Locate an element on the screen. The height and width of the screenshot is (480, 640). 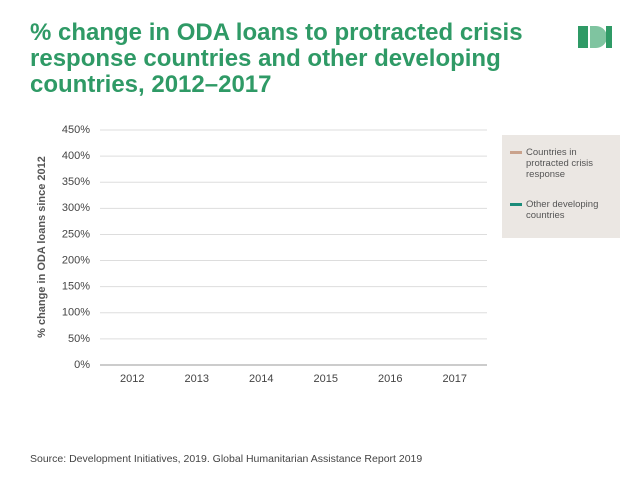
y-tick-label: 100% is located at coordinates (76, 313).